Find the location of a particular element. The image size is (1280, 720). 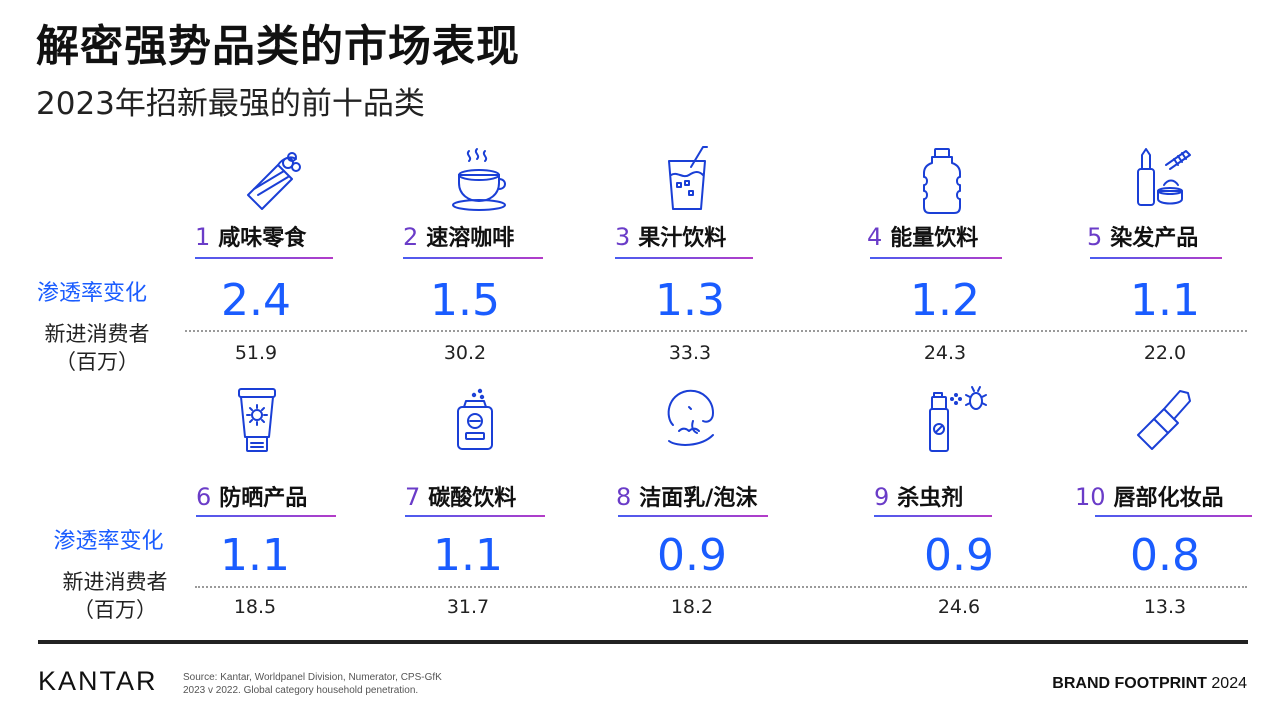

new-consumers-value: 13.3 is located at coordinates (1165, 607).